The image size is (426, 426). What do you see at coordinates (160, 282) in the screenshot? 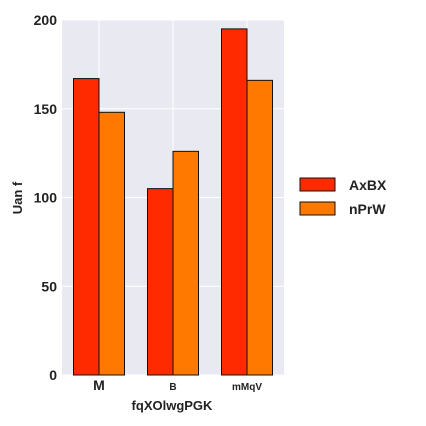
I see `bar-AxBX-B` at bounding box center [160, 282].